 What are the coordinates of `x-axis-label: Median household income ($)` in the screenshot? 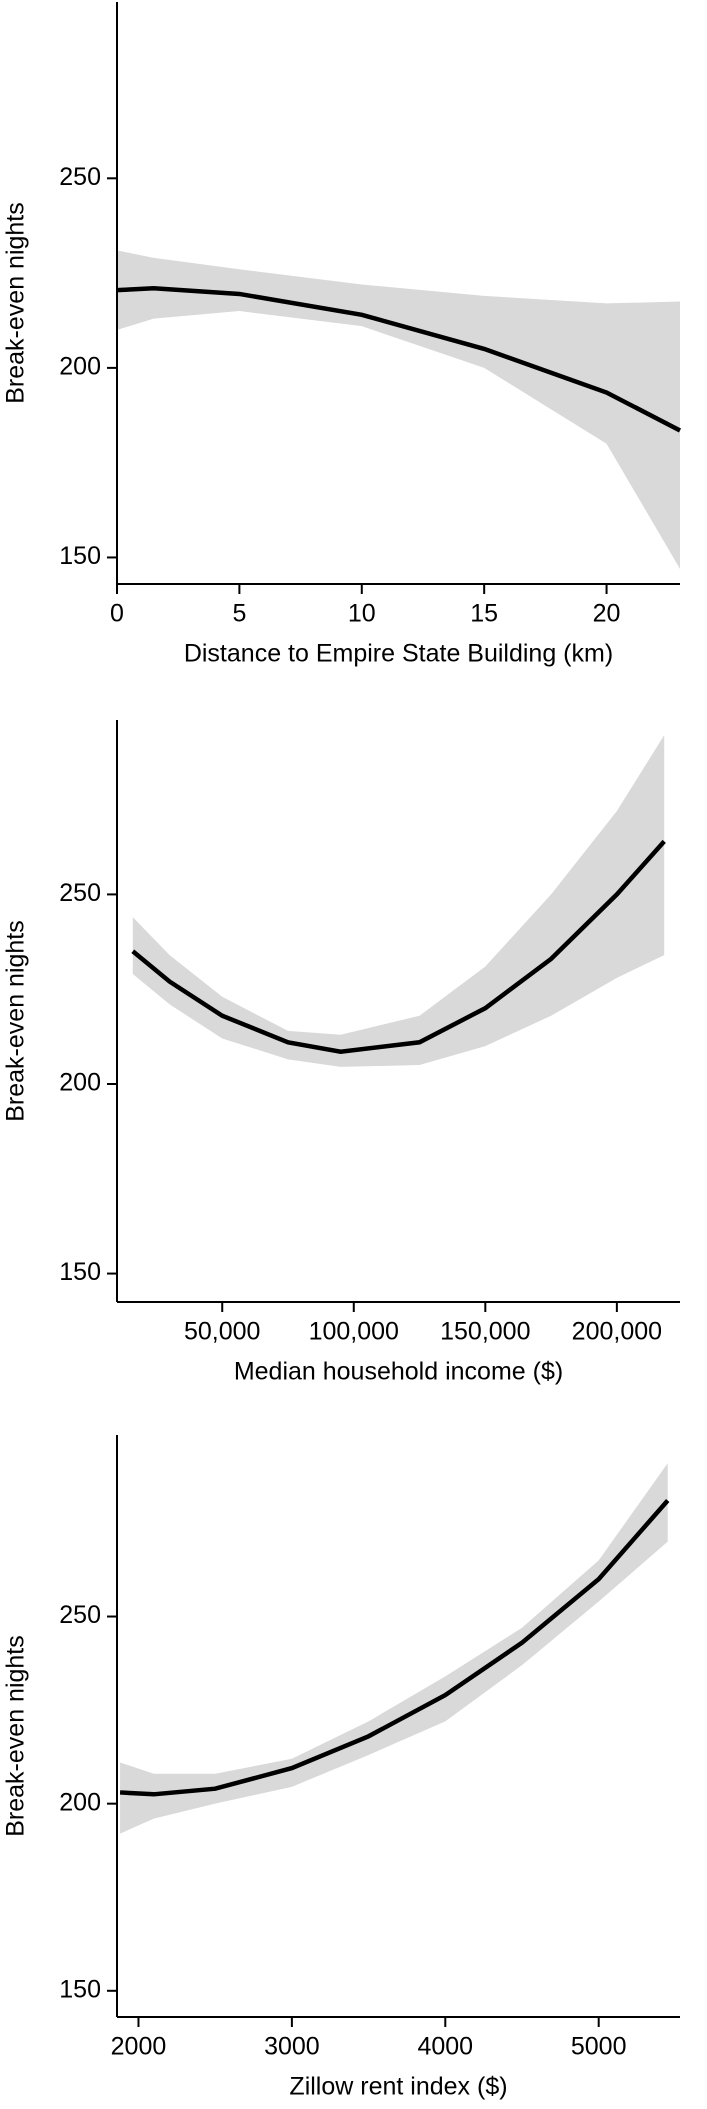 It's located at (398, 1372).